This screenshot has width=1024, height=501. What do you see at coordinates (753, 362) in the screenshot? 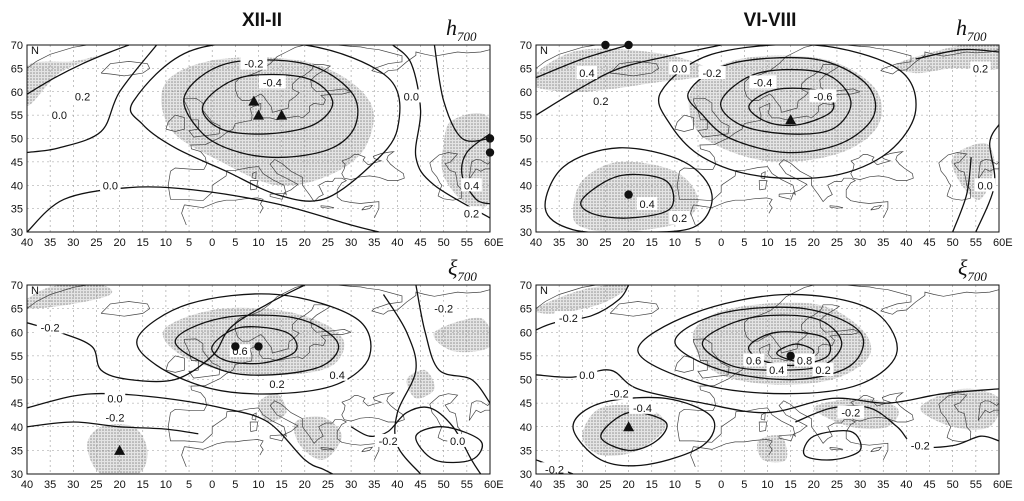
I see `contour-label: 0.6` at bounding box center [753, 362].